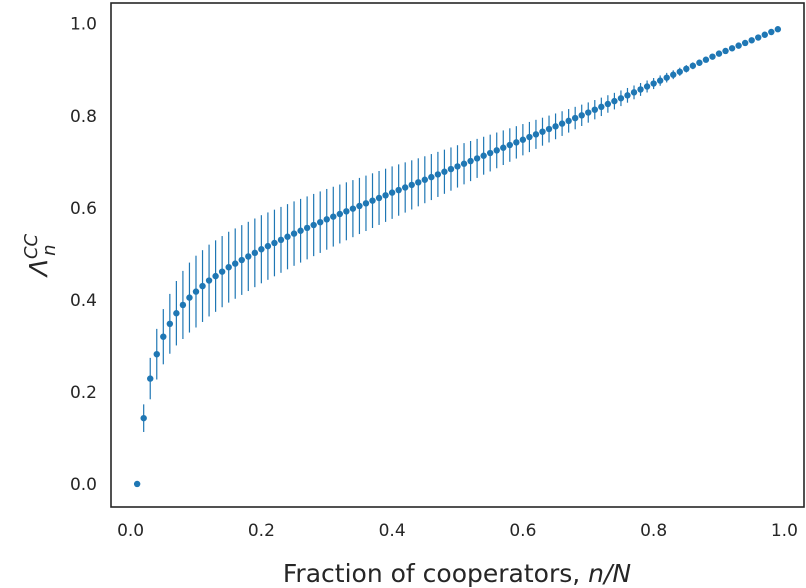 The image size is (806, 588). I want to click on x-axis-label: Fraction of cooperators, n/N, so click(457, 573).